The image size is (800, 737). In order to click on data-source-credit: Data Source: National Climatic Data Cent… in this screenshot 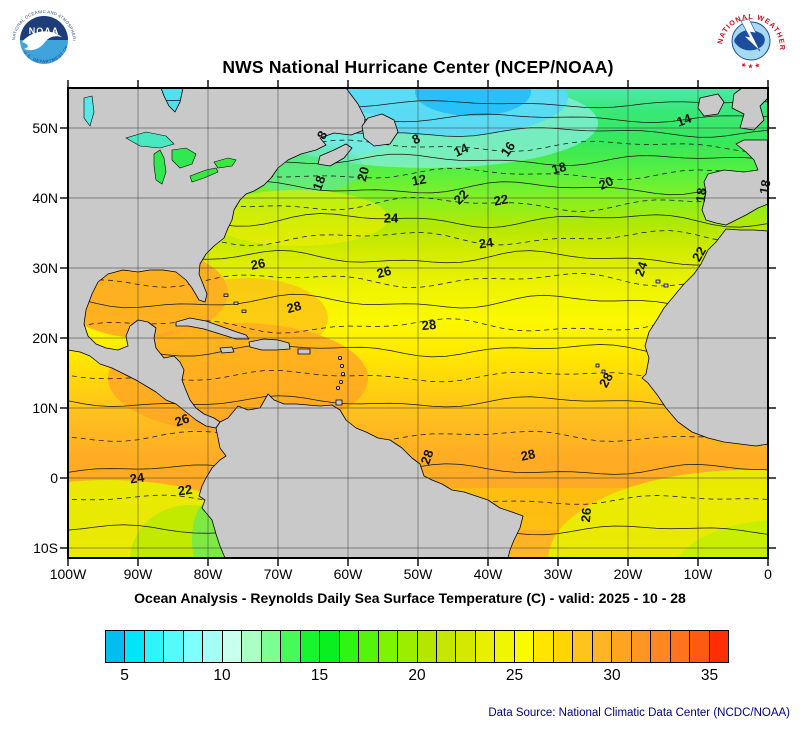, I will do `click(639, 713)`.